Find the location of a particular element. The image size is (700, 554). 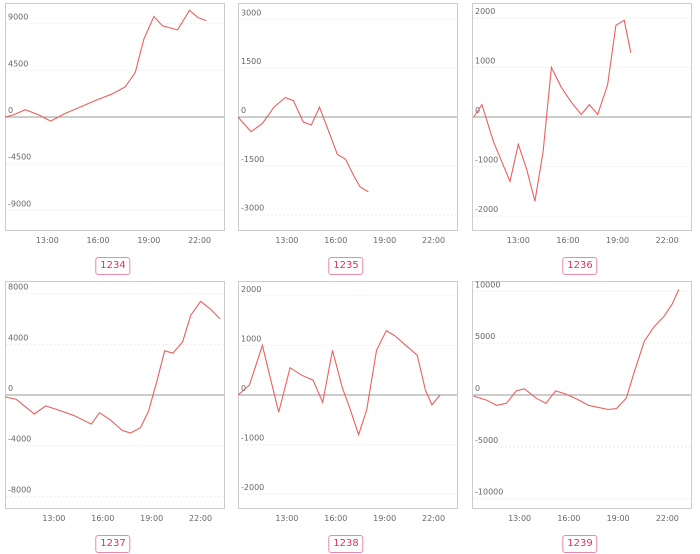

chart-label-button: 1234 is located at coordinates (113, 266).